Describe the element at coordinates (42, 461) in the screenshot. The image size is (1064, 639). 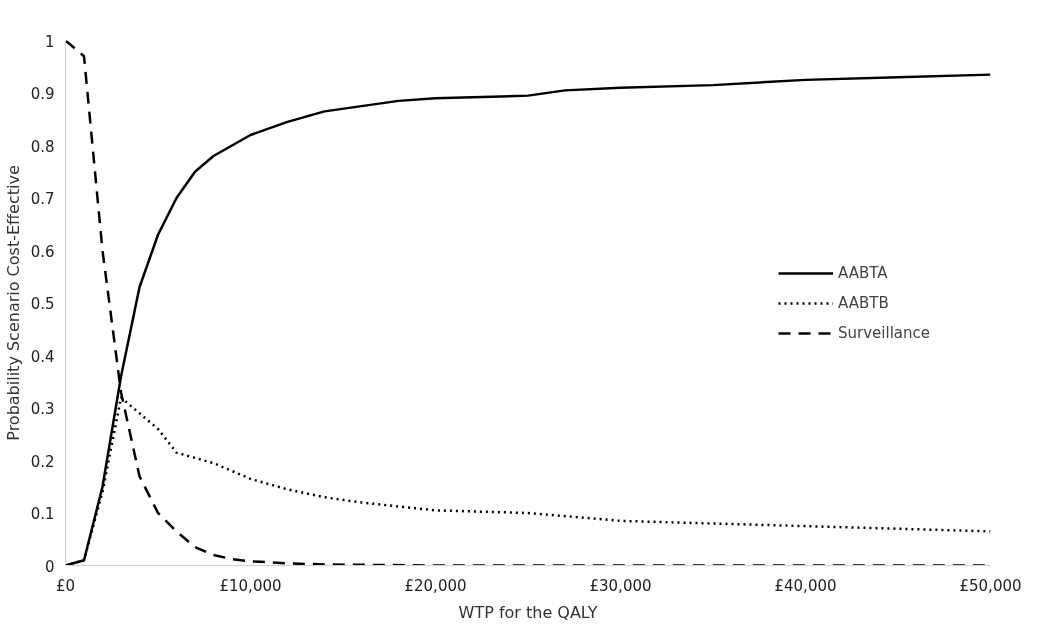
I see `y-tick-label: 0.2` at that location.